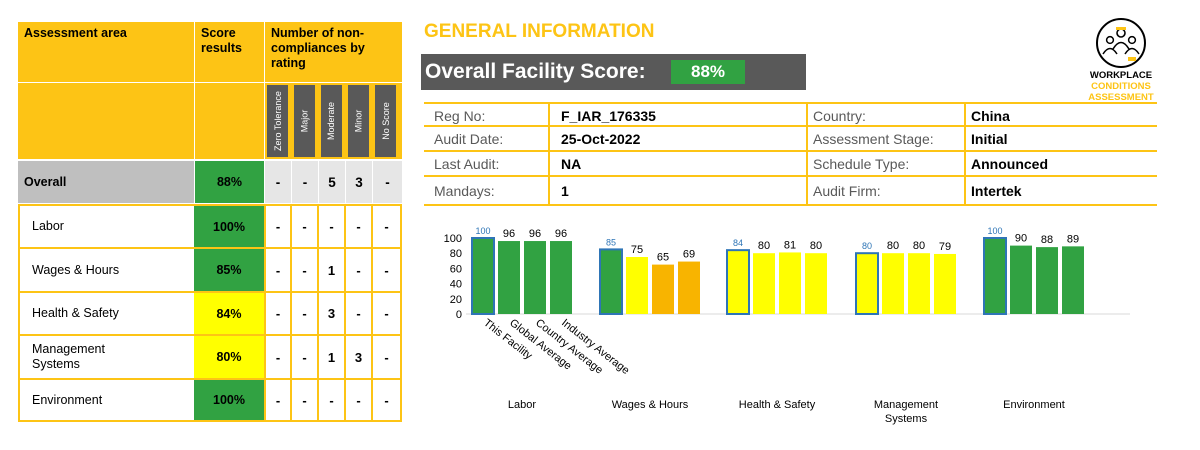 The image size is (1200, 450). Describe the element at coordinates (304, 270) in the screenshot. I see `wages-count-major: -` at that location.